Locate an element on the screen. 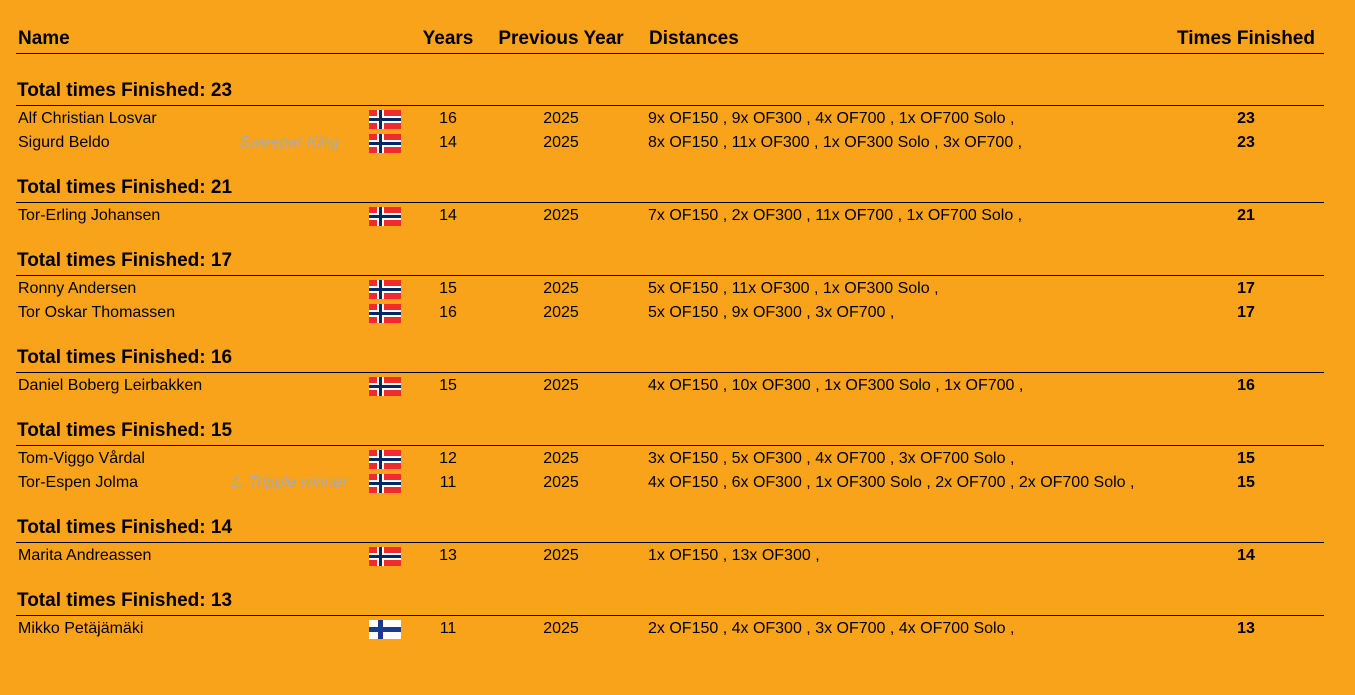 The image size is (1355, 695). note: Sweeper King is located at coordinates (289, 142).